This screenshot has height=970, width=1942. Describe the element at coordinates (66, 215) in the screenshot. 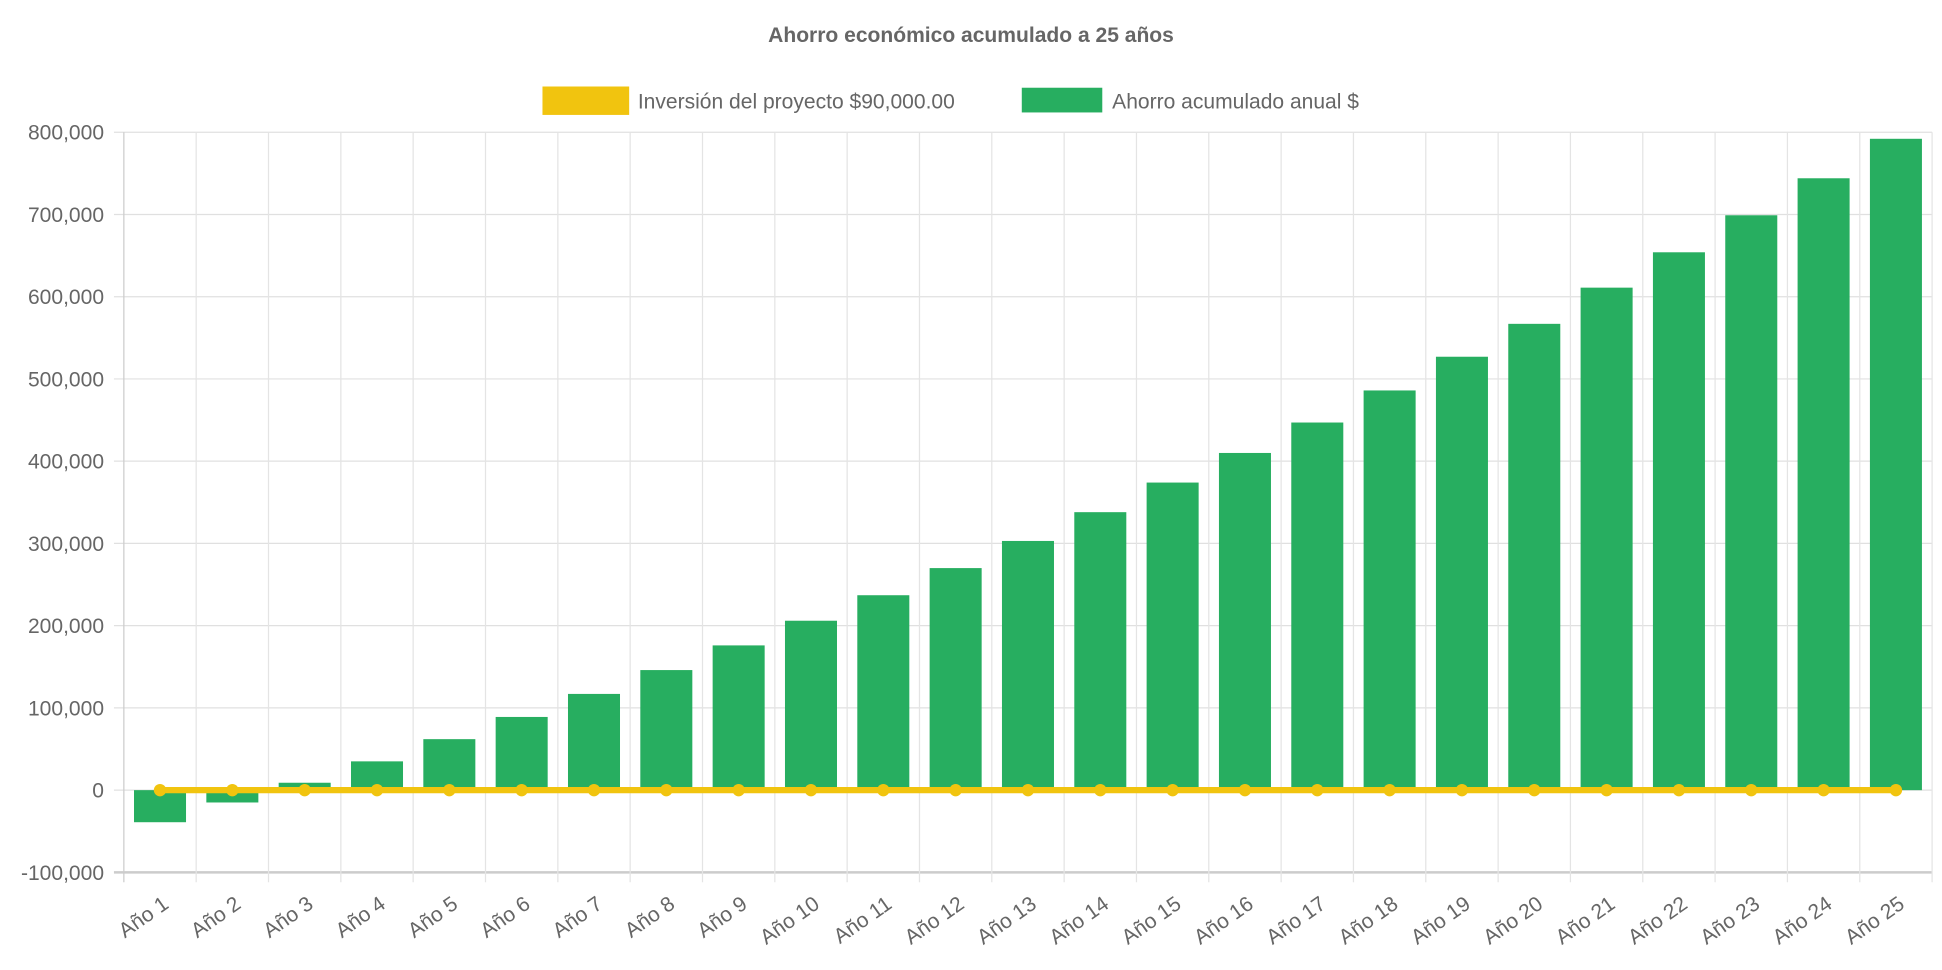

I see `y-tick-label: 700,000` at that location.